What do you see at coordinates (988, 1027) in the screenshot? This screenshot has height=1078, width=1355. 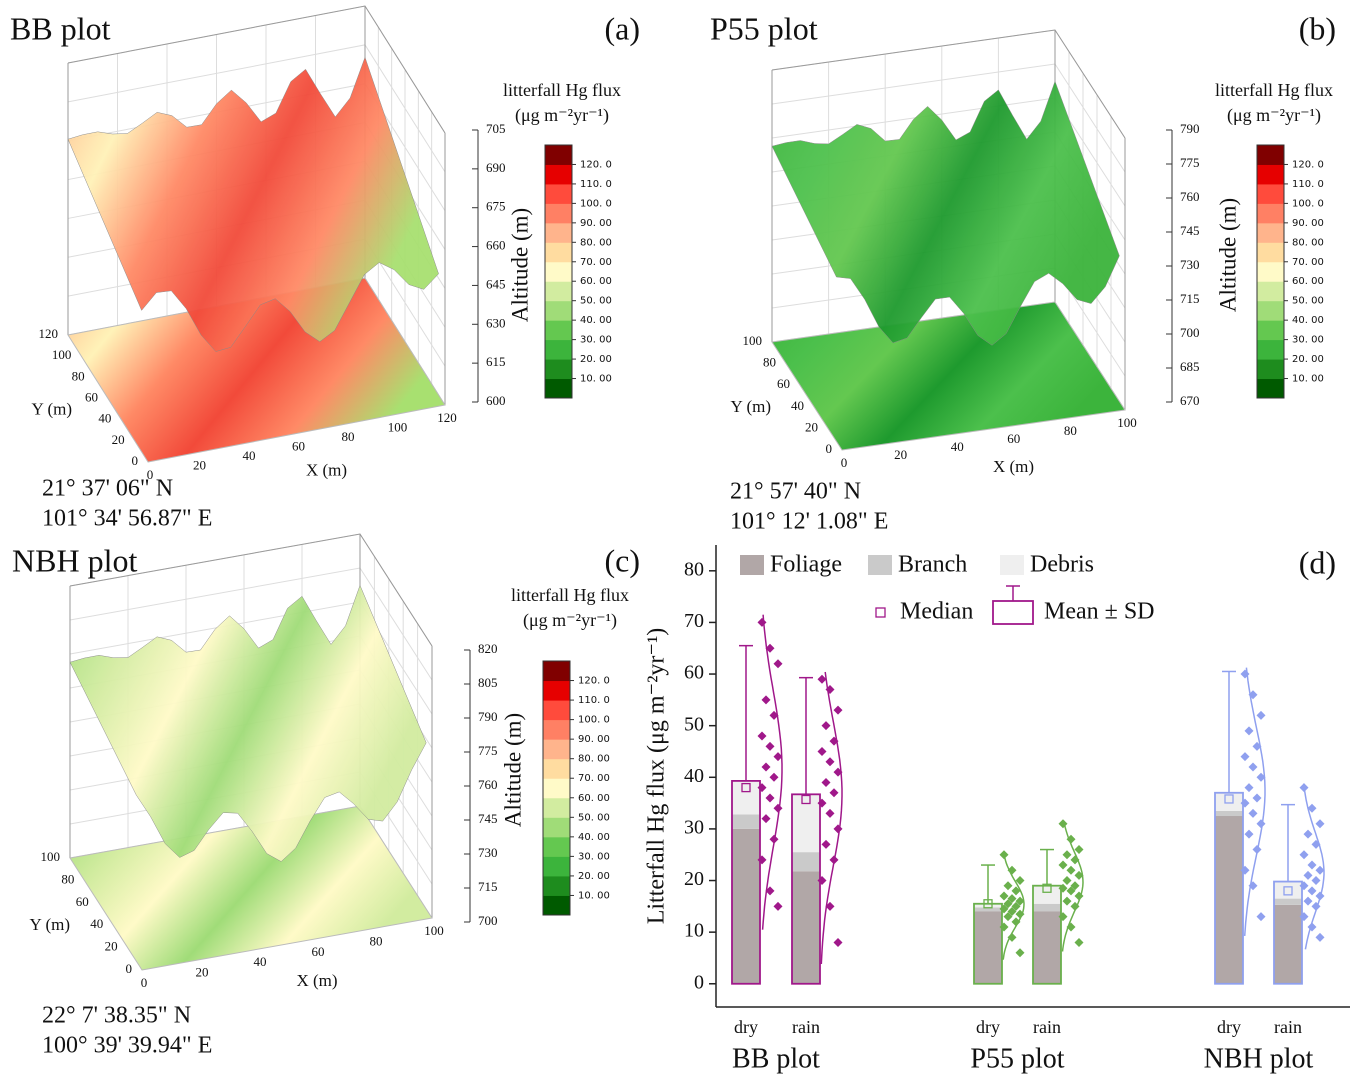 I see `x-tick-label: dry` at bounding box center [988, 1027].